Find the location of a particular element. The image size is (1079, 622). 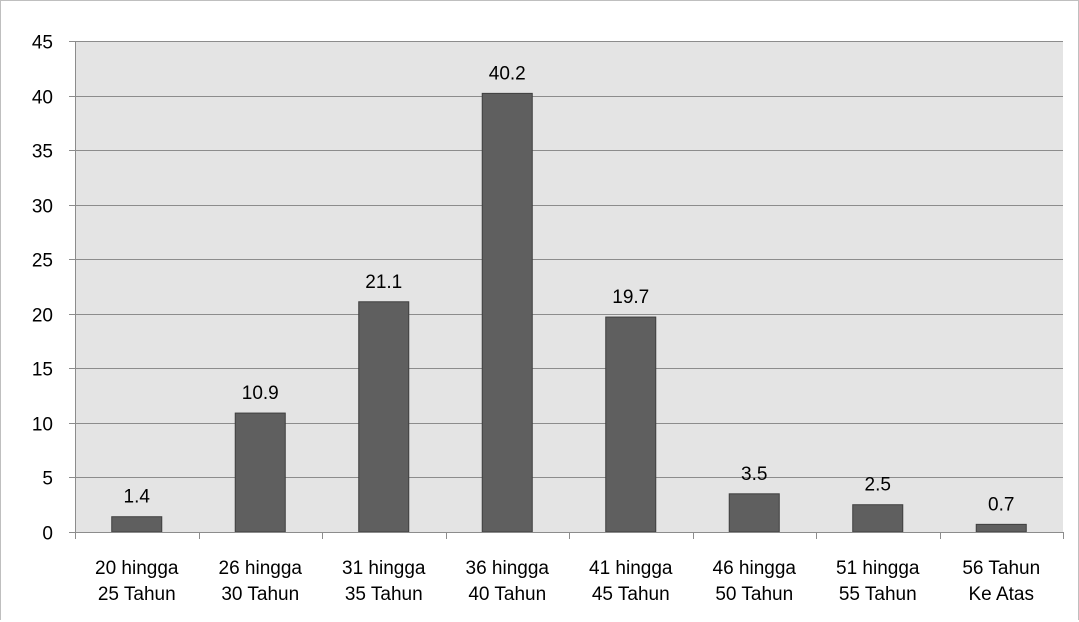

x-tick-label: 31 hingga is located at coordinates (384, 568).